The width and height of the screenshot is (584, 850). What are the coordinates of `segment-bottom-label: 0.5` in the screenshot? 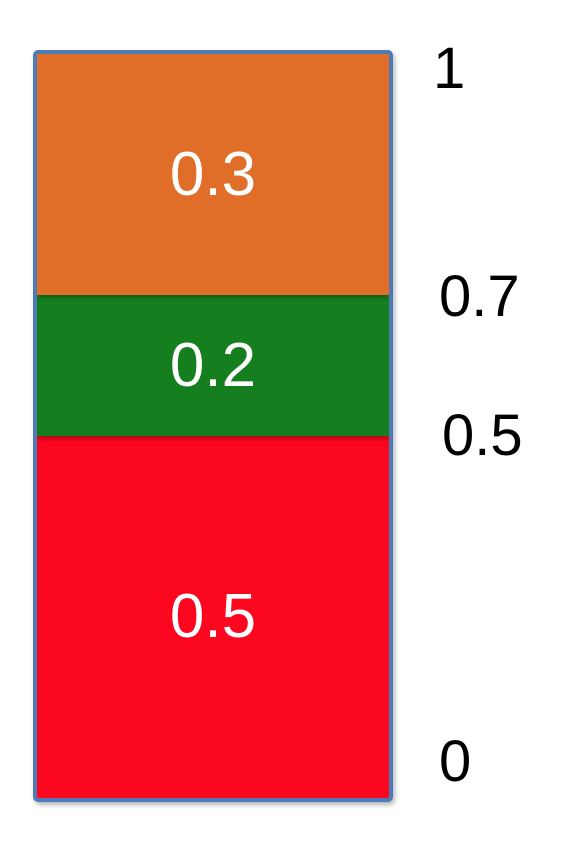 It's located at (213, 616).